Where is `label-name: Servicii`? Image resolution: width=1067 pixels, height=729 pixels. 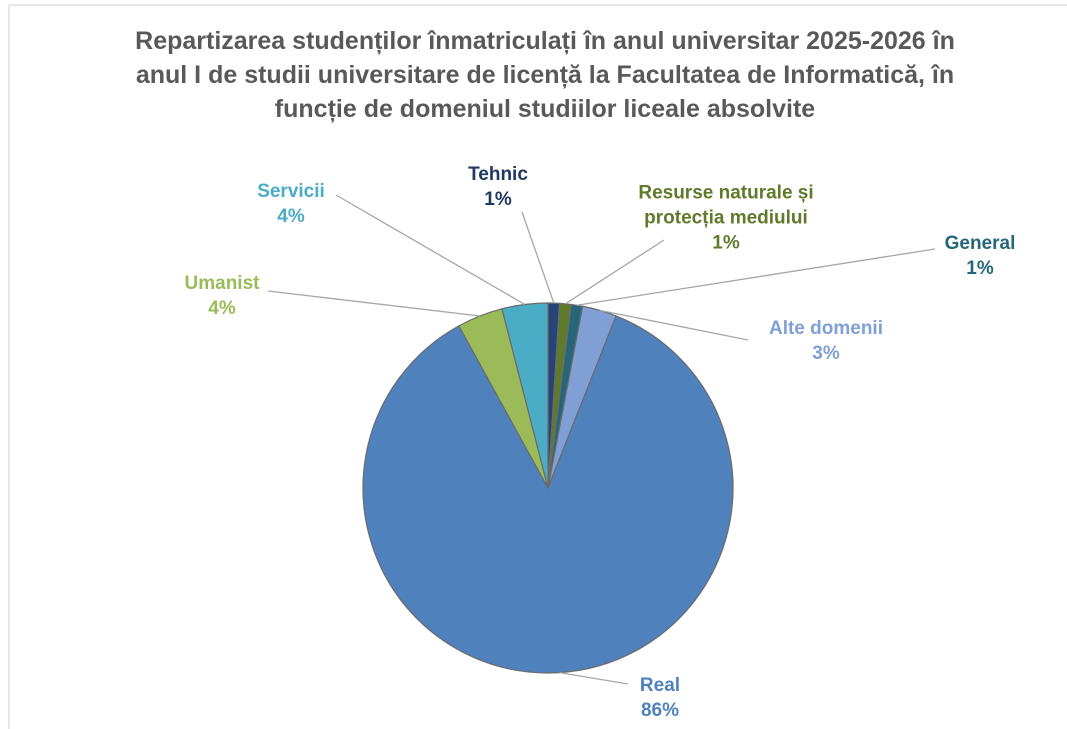 label-name: Servicii is located at coordinates (291, 191).